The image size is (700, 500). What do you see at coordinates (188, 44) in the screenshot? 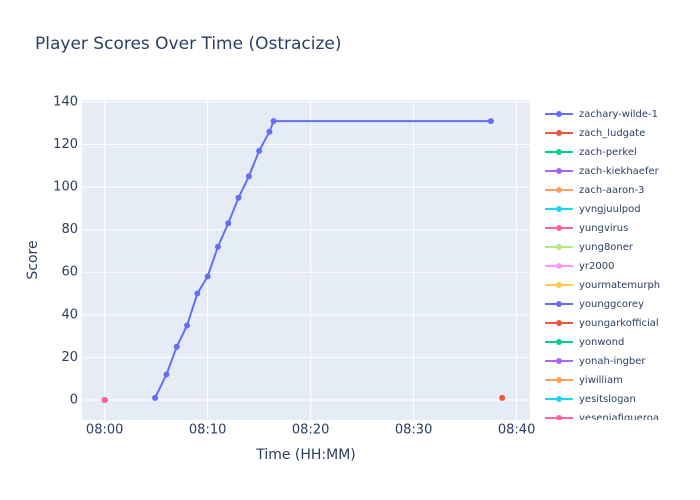
I see `chart-title: Player Scores Over Time (Ostracize)` at bounding box center [188, 44].